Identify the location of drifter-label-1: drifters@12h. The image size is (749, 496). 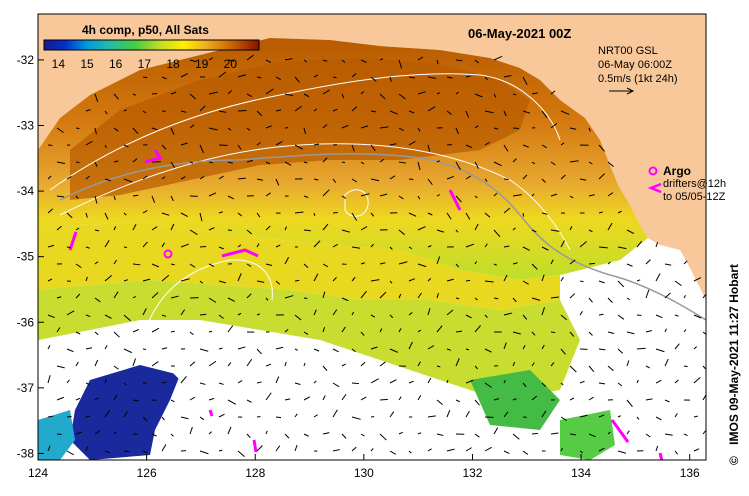
(694, 184).